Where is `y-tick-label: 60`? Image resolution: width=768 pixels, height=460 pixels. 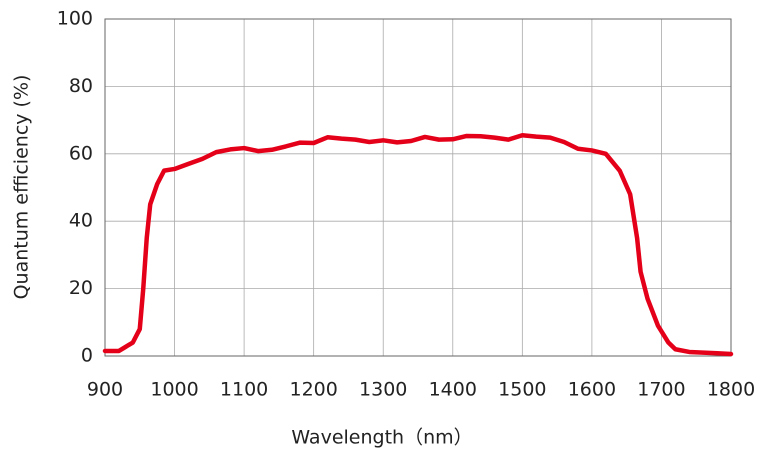 y-tick-label: 60 is located at coordinates (81, 153).